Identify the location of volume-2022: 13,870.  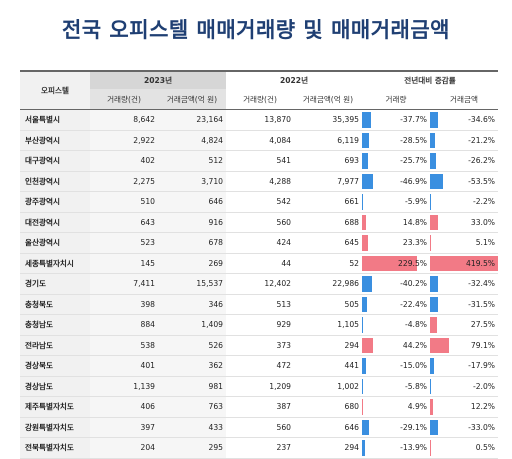
(260, 120).